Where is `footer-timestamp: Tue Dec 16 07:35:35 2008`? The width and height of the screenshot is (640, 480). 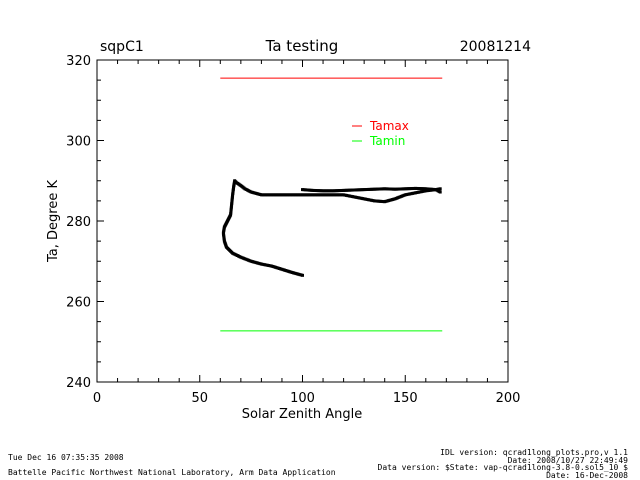
footer-timestamp: Tue Dec 16 07:35:35 2008 is located at coordinates (66, 457).